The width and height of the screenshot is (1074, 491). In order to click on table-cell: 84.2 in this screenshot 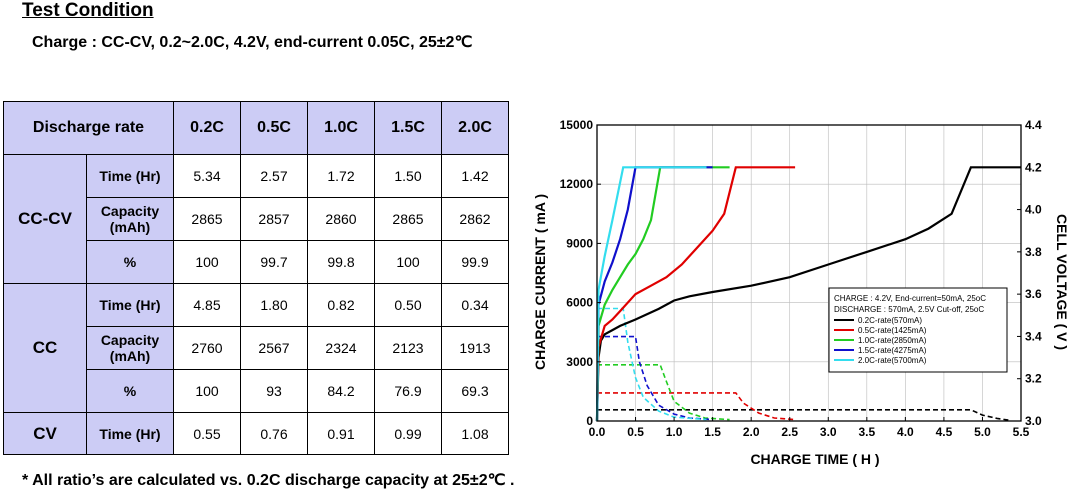, I will do `click(341, 391)`.